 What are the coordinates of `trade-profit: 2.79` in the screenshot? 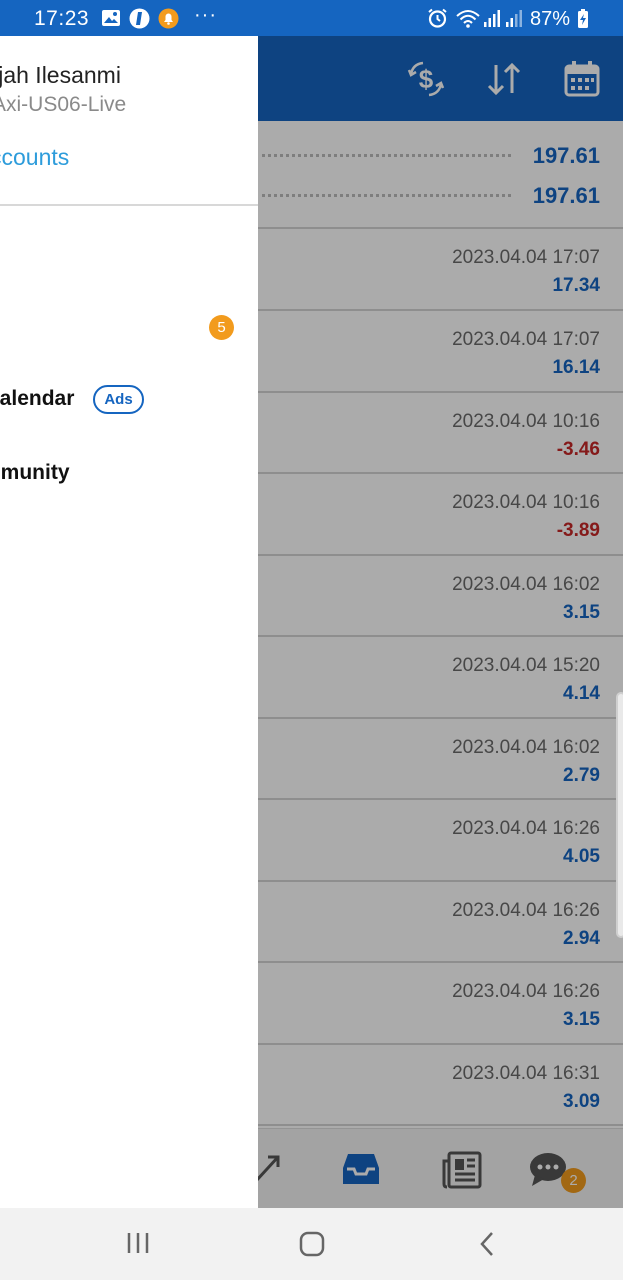 It's located at (581, 775).